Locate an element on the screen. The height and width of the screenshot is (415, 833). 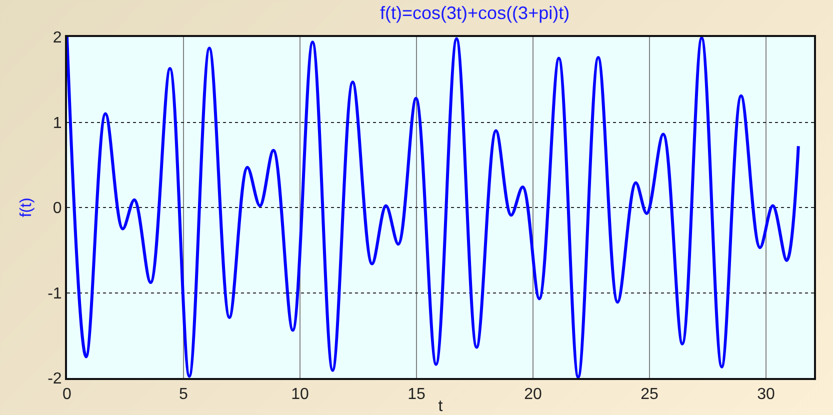
x-tick-label: 30 is located at coordinates (766, 395).